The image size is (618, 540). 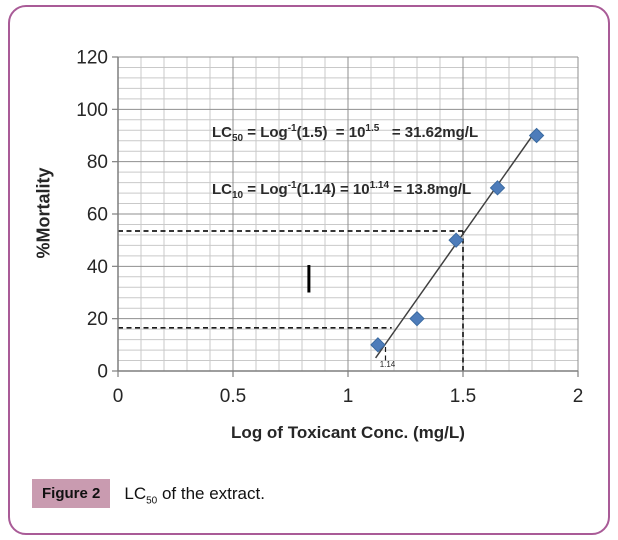 I want to click on y-tick-label: 80, so click(x=97, y=162).